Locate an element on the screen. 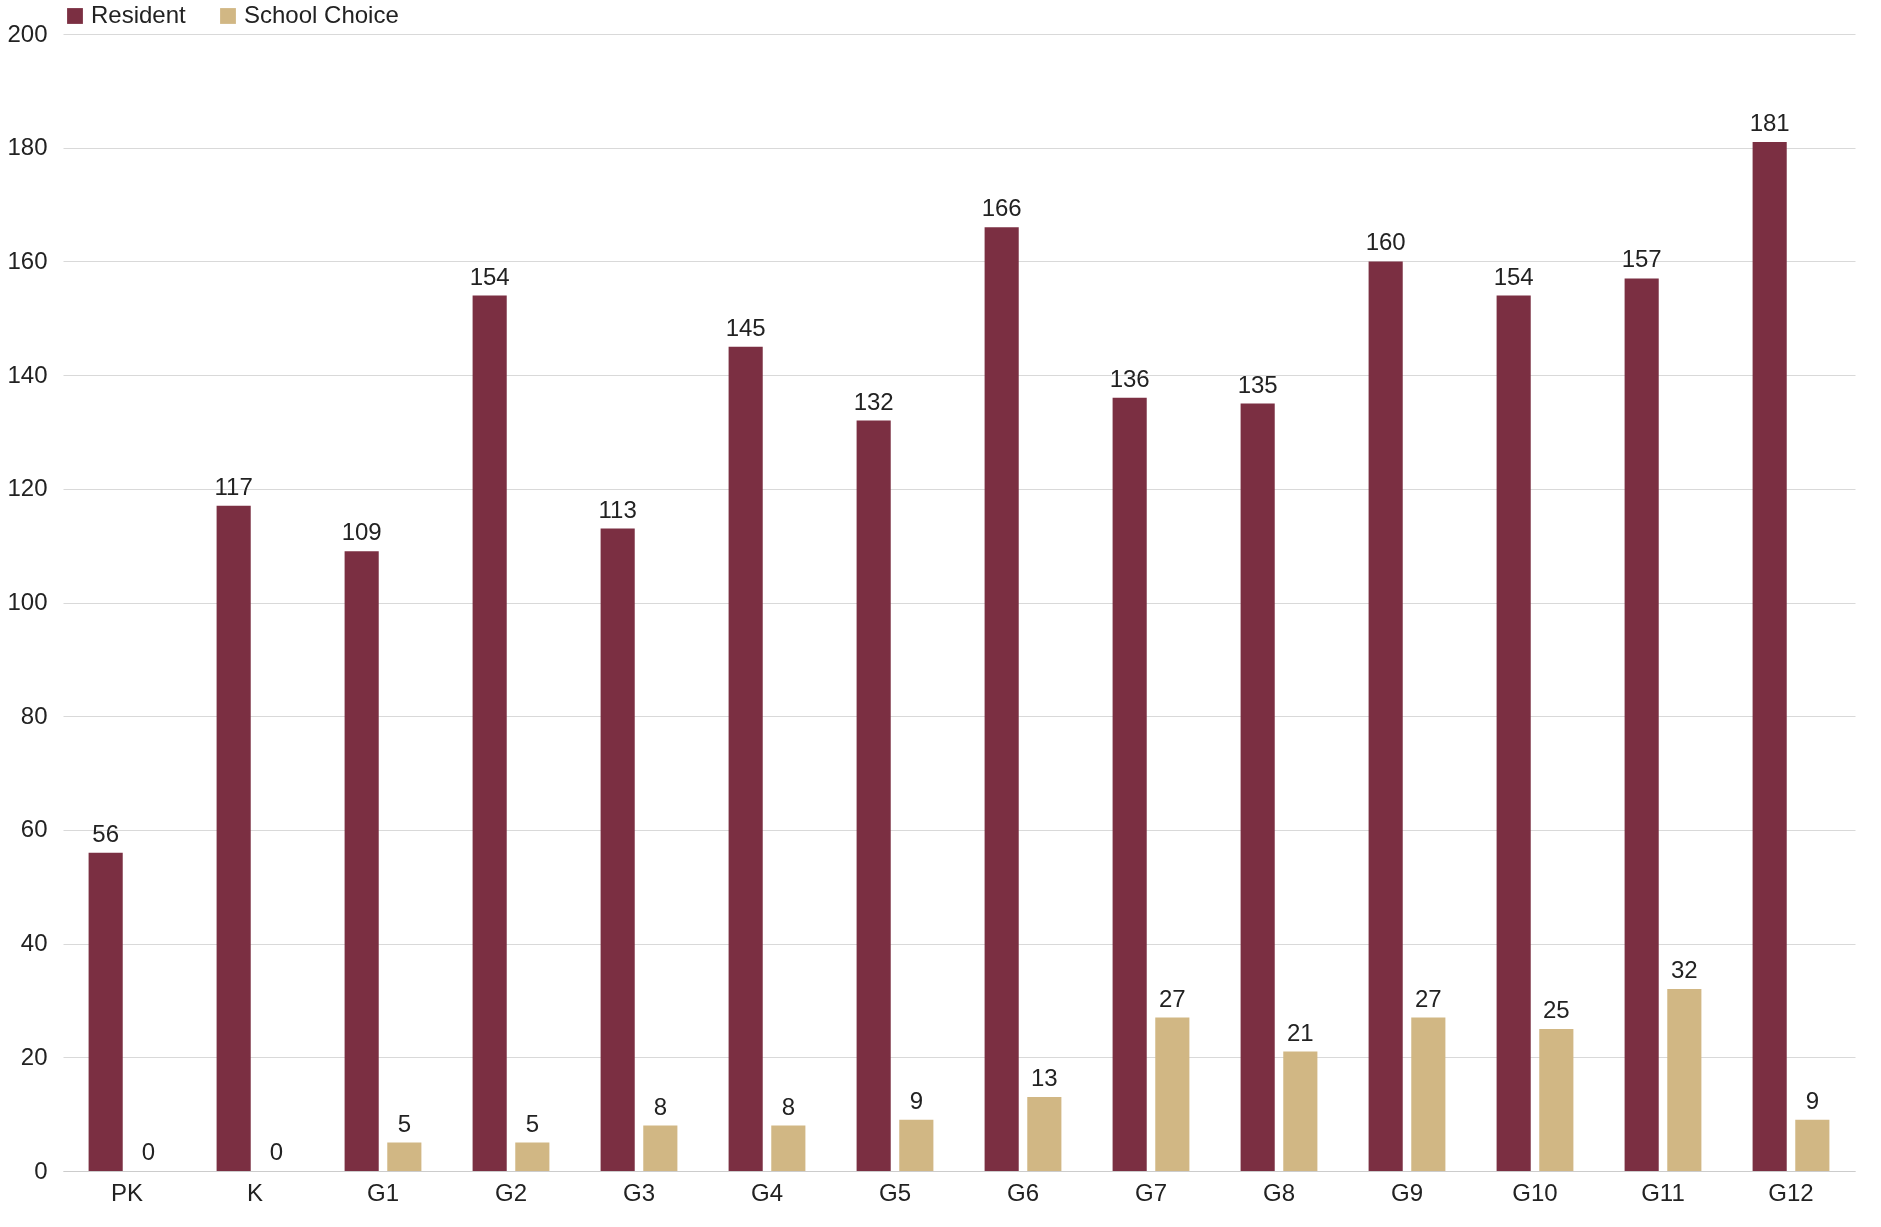  data-label: 166 is located at coordinates (1001, 208).